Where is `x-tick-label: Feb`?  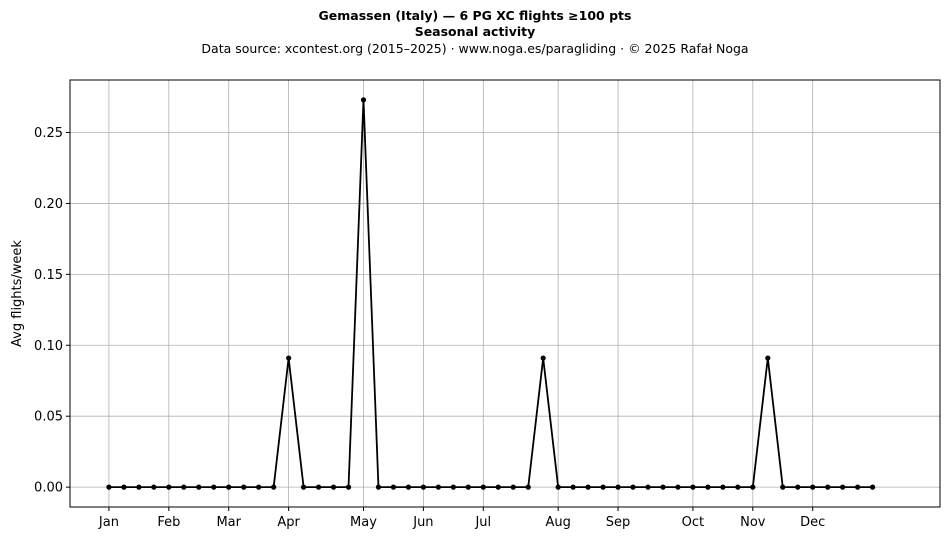
x-tick-label: Feb is located at coordinates (168, 522).